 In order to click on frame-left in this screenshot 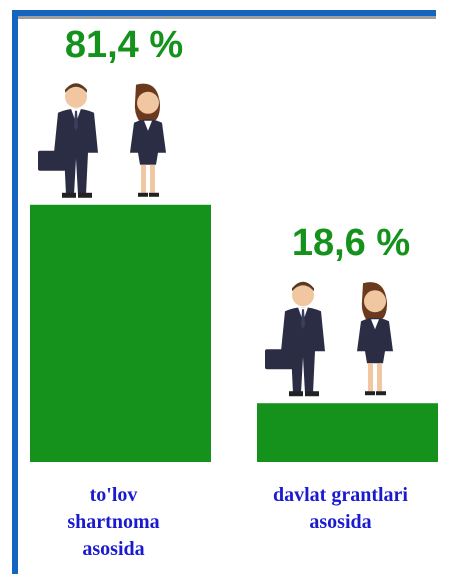, I will do `click(15, 292)`.